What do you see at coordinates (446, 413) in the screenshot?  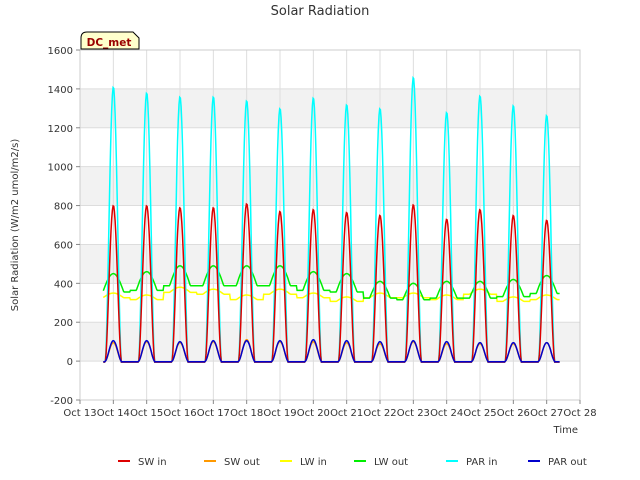 I see `x-tick-label: Oct 24` at bounding box center [446, 413].